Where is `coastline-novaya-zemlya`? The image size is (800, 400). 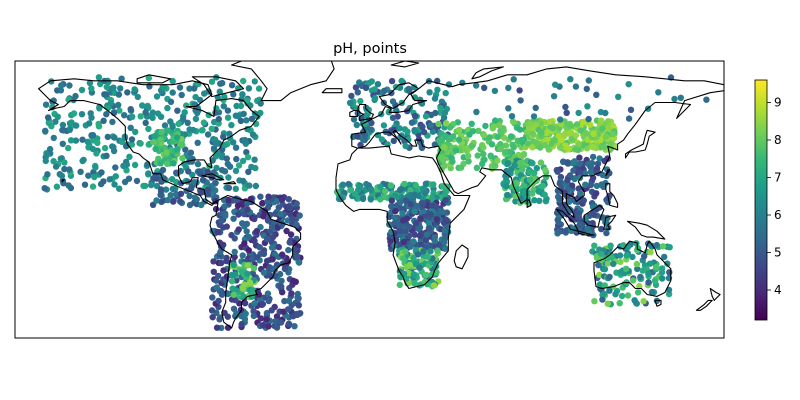 coastline-novaya-zemlya is located at coordinates (487, 73).